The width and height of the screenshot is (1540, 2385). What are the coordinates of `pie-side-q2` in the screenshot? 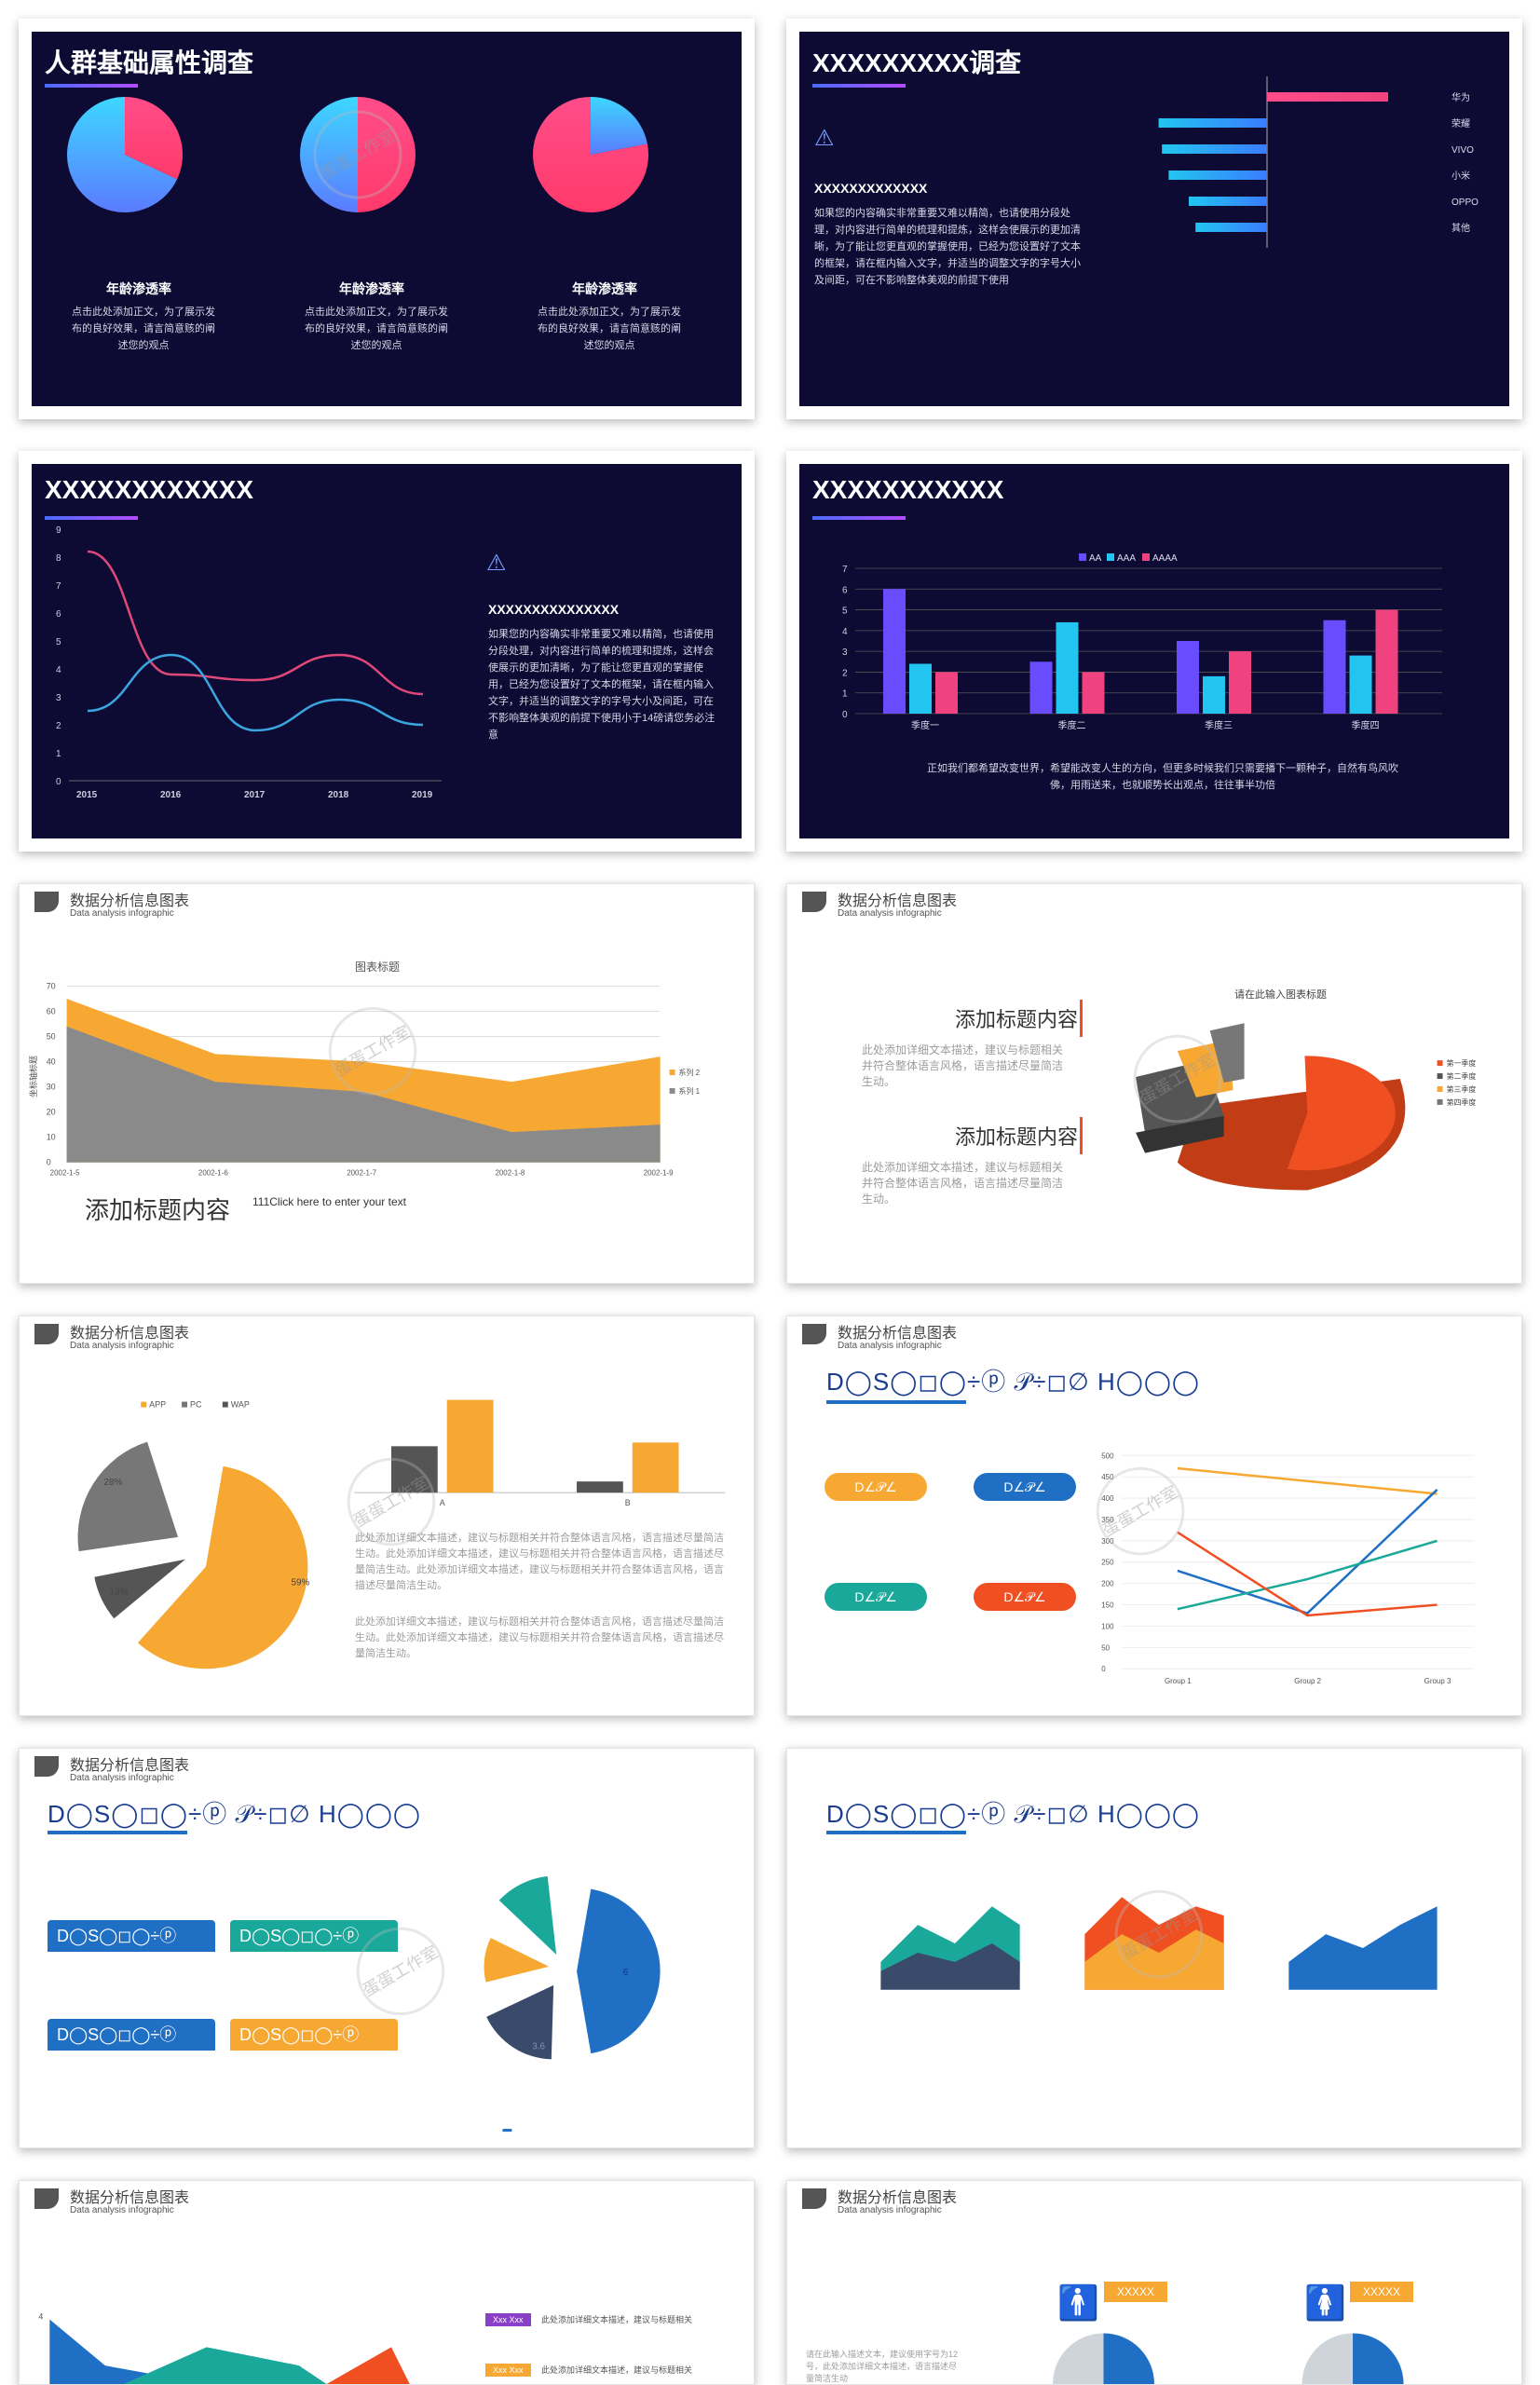 It's located at (1180, 1134).